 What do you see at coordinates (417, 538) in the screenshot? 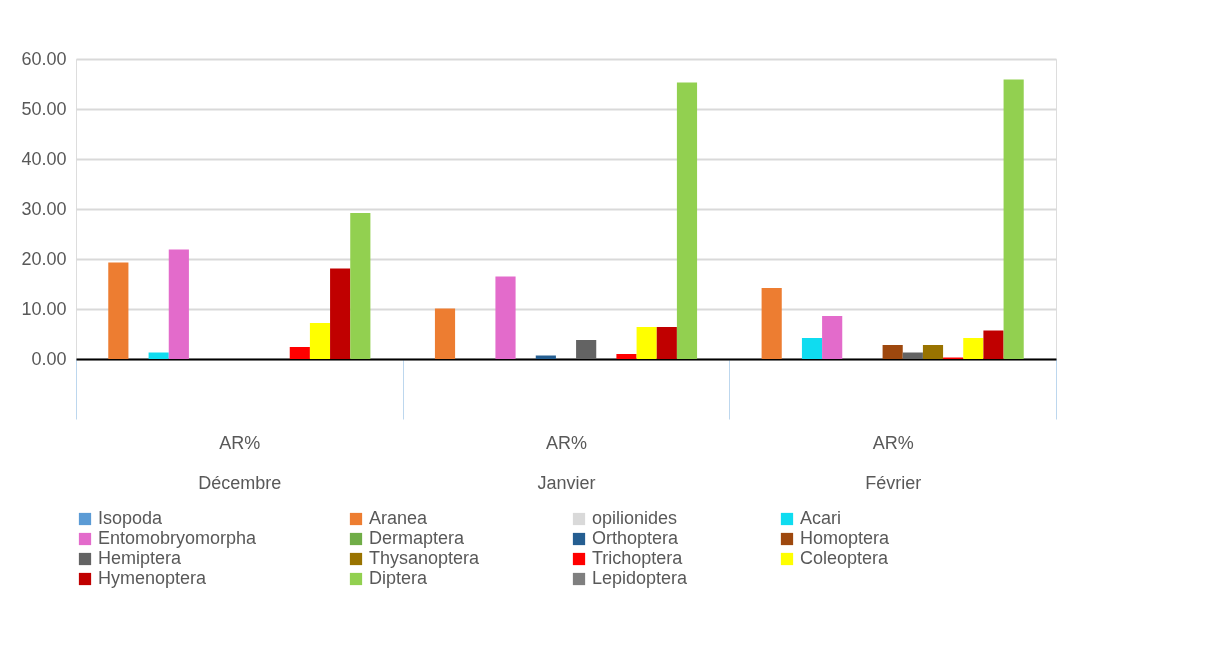
I see `legend-label: Dermaptera` at bounding box center [417, 538].